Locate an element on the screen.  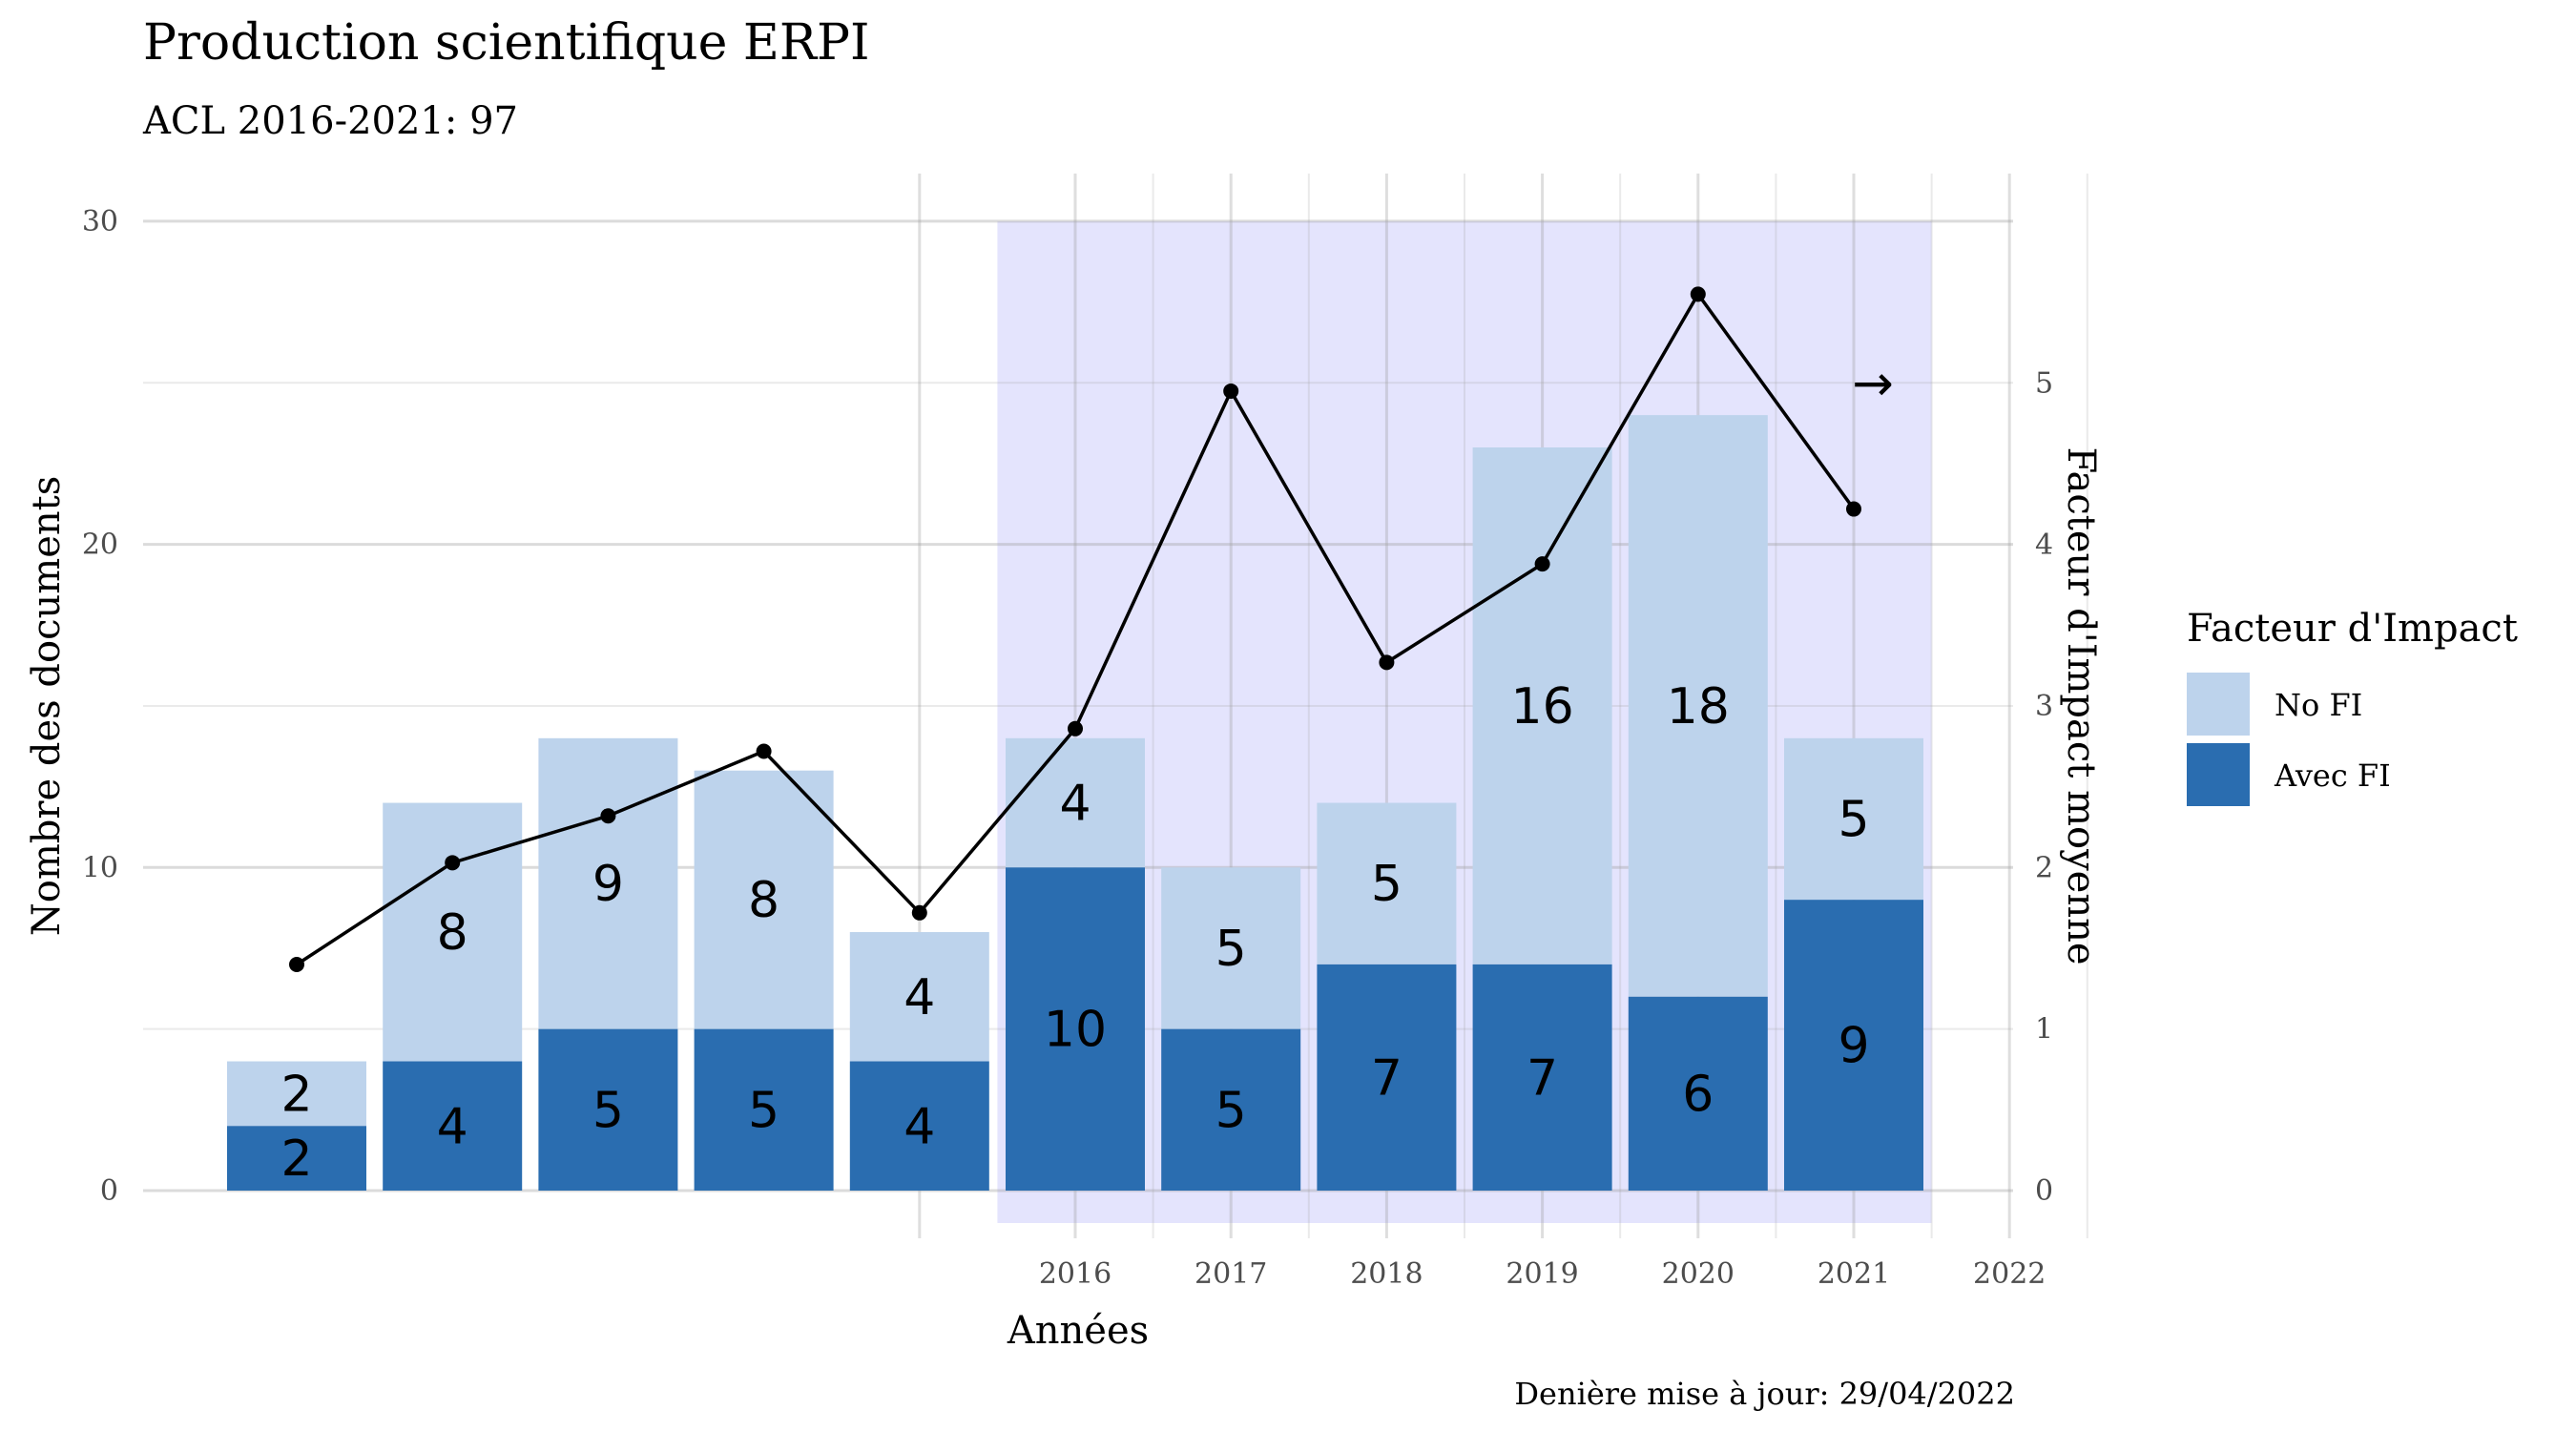
bar-label-avec-fi: 9 is located at coordinates (1853, 1046).